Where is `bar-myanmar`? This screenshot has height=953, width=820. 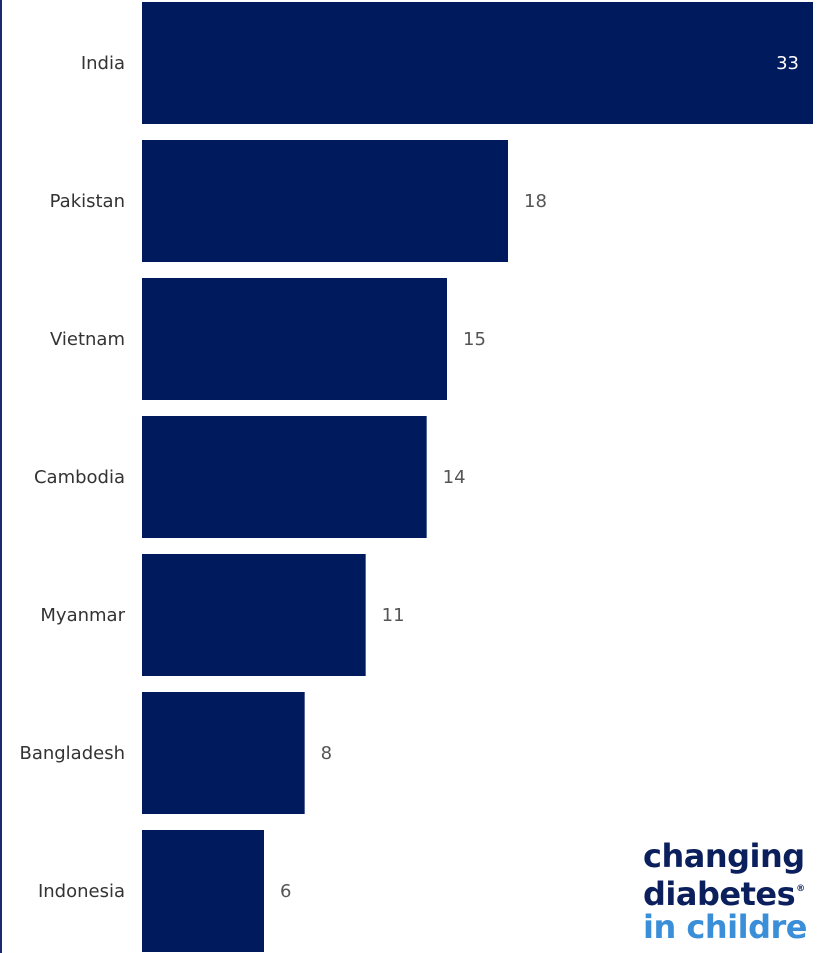 bar-myanmar is located at coordinates (254, 615).